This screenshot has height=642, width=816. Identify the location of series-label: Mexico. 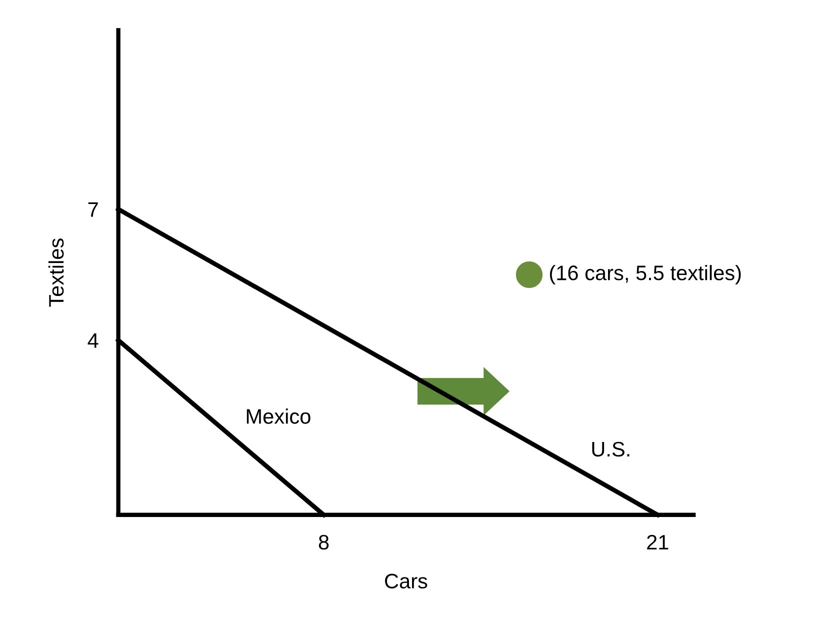
(278, 416).